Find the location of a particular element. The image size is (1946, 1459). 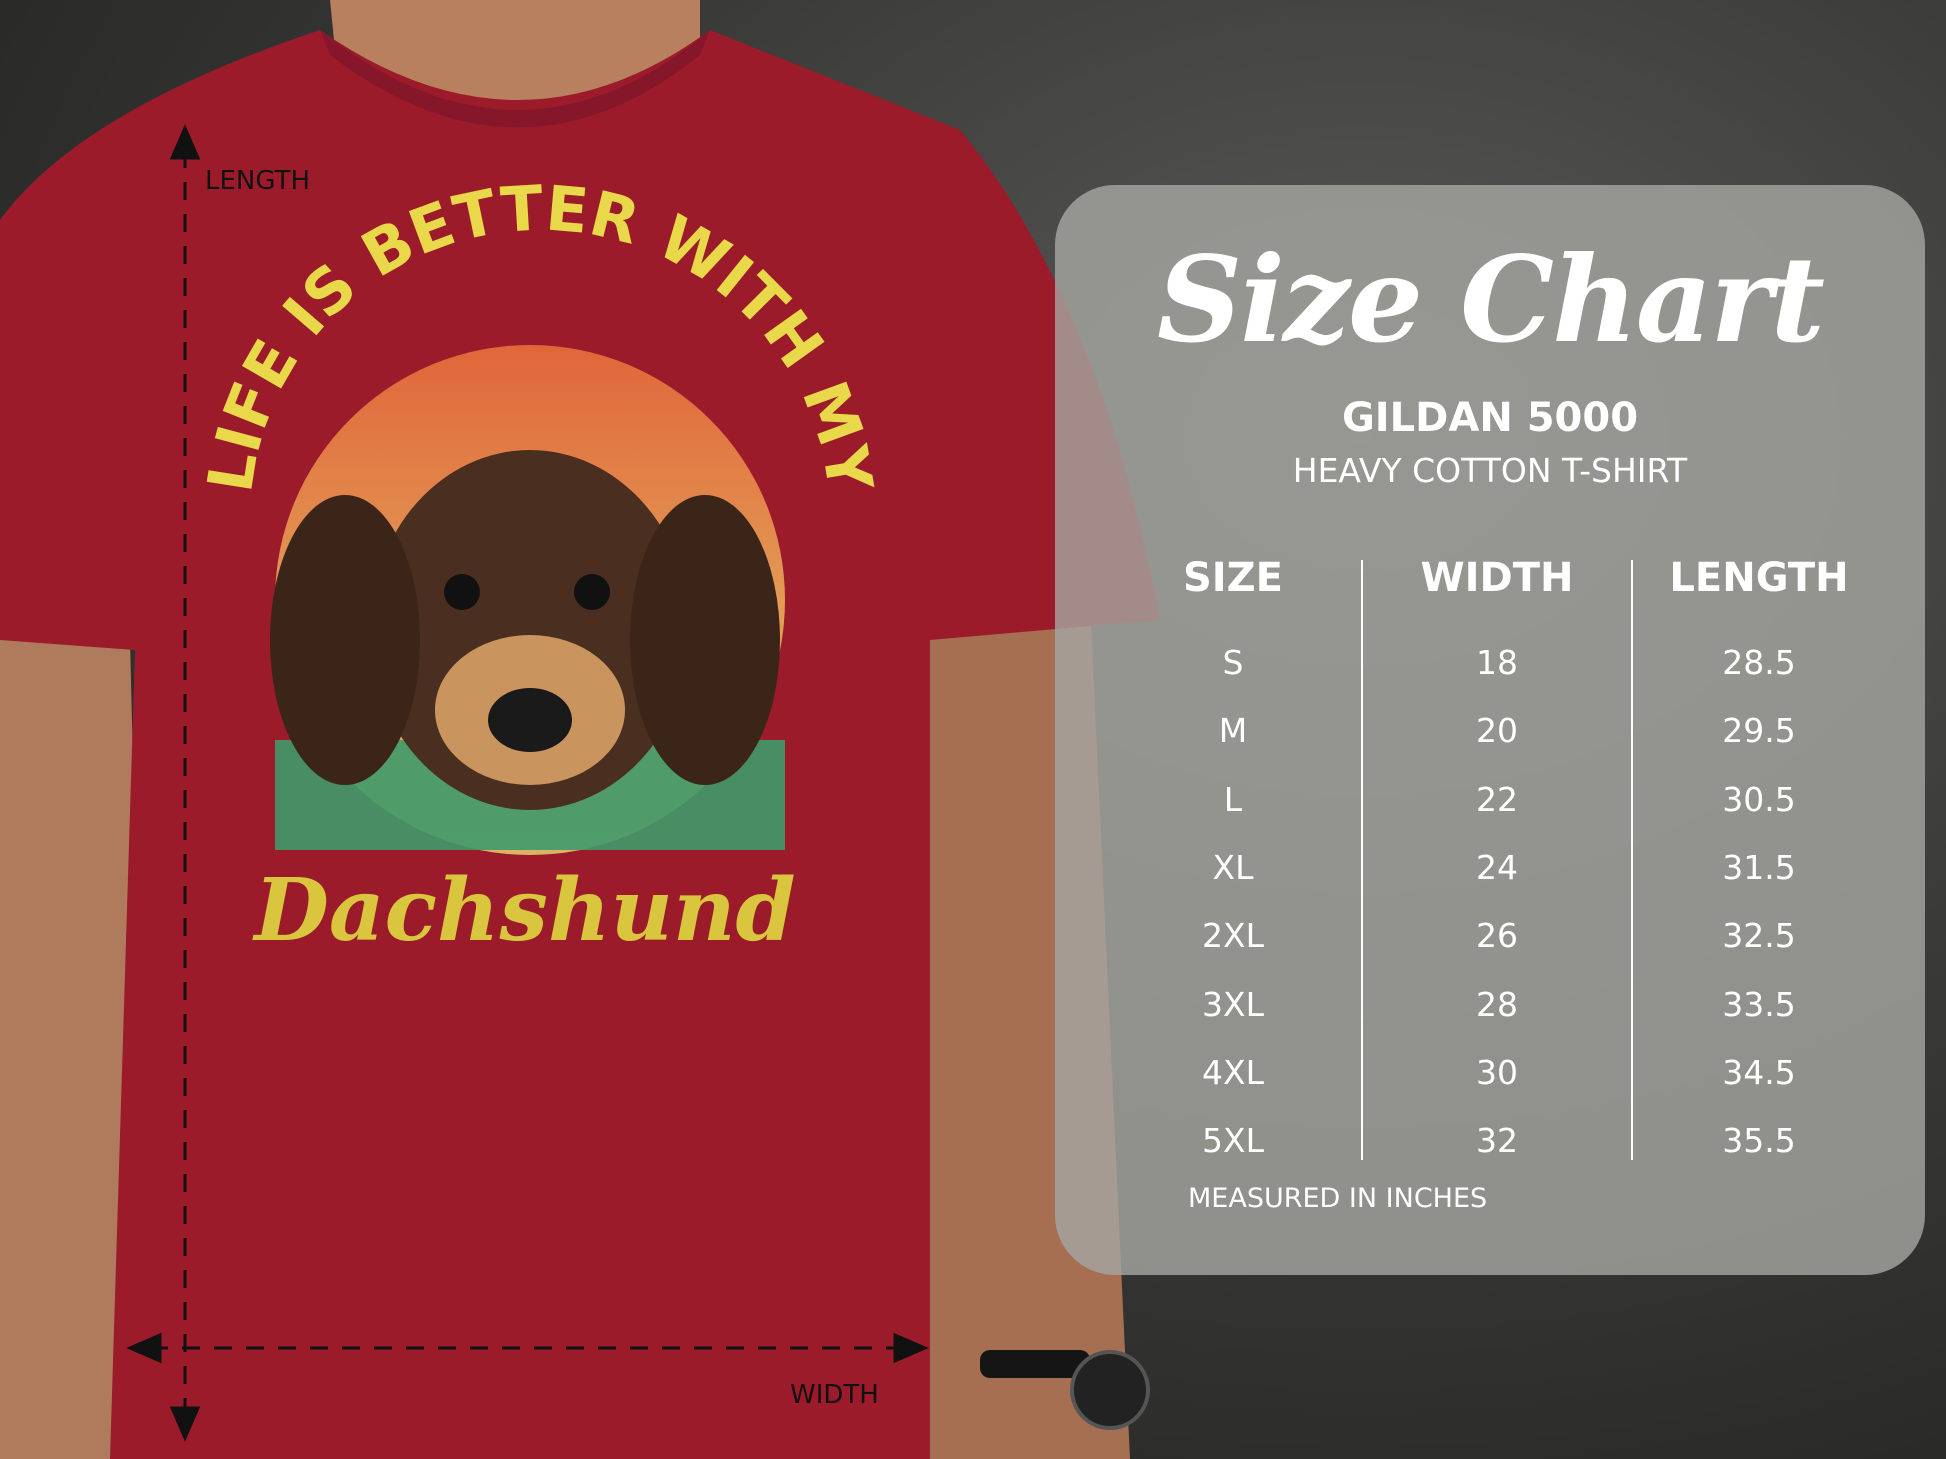

size-cell: 3XL is located at coordinates (1233, 1004).